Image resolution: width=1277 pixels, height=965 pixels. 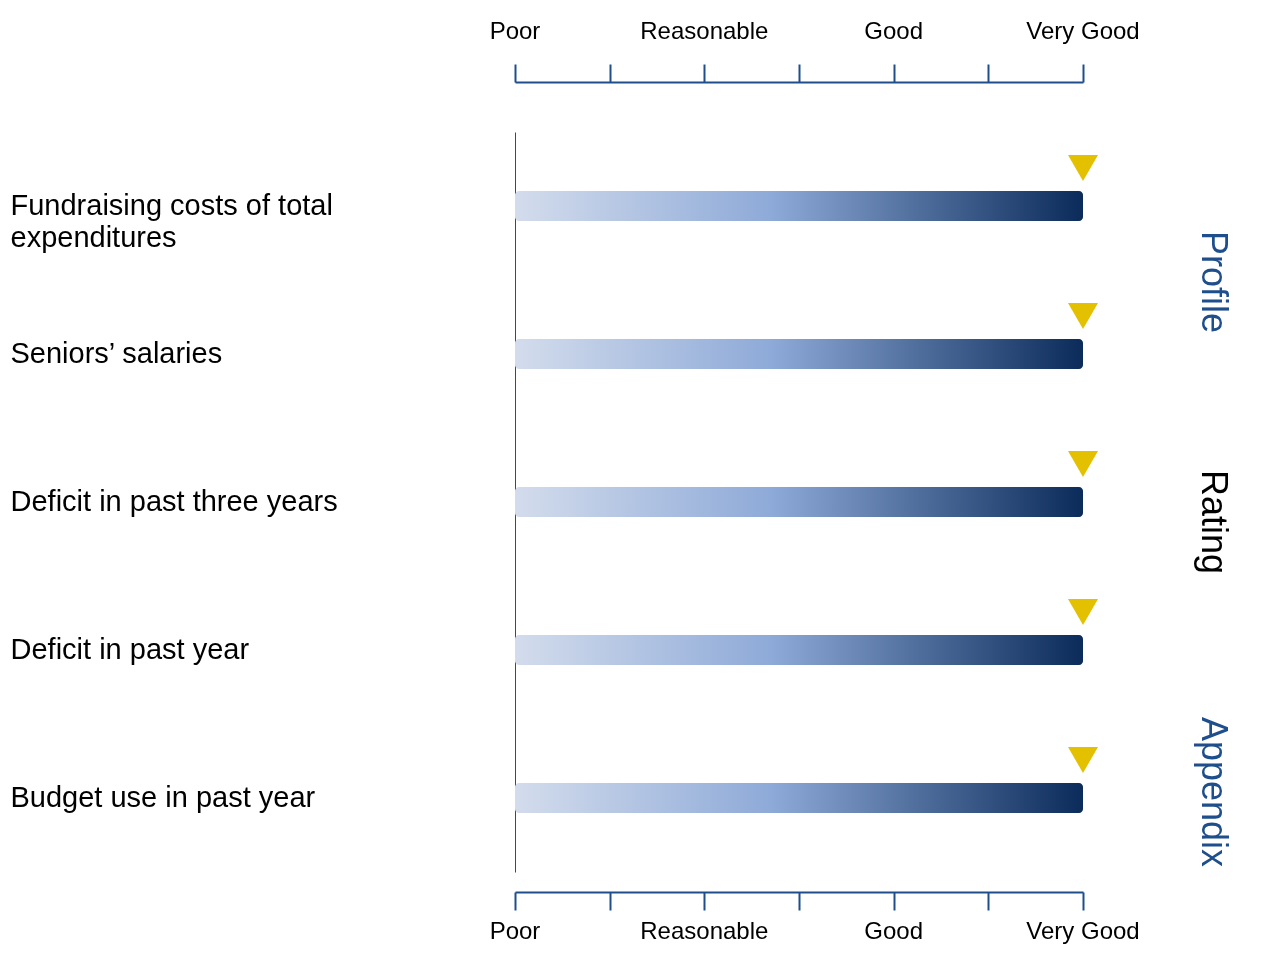 I want to click on text: Rating, so click(x=1214, y=522).